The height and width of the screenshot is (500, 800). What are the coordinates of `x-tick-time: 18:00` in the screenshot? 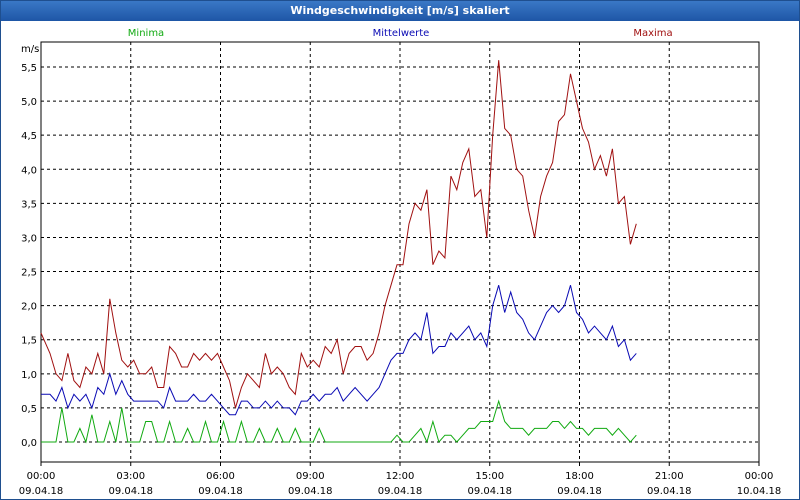 It's located at (579, 476).